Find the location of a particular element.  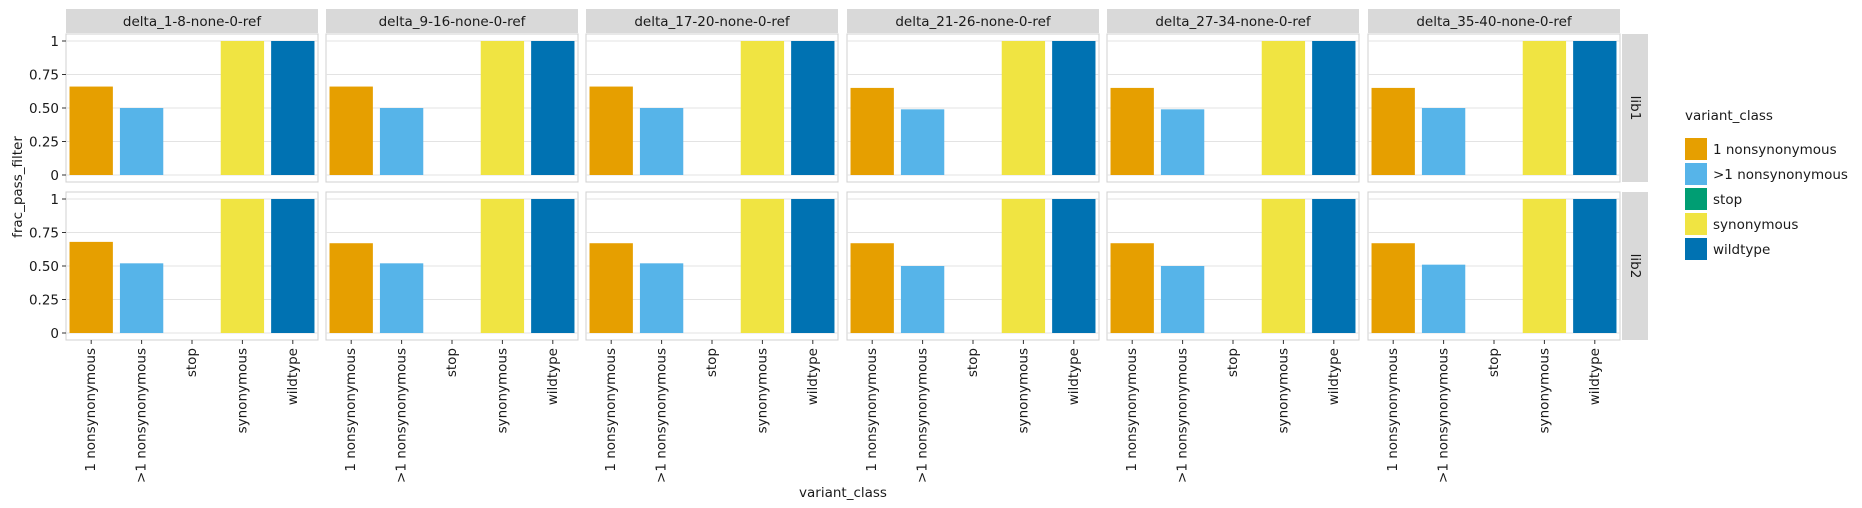

y-tick-label: 0 is located at coordinates (54, 176).